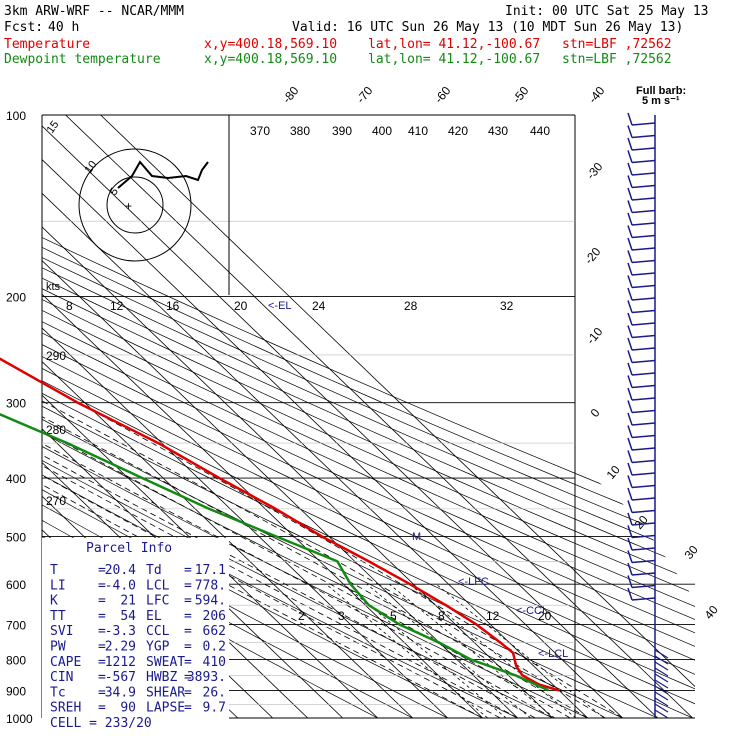 This screenshot has height=740, width=740. Describe the element at coordinates (617, 59) in the screenshot. I see `legend-dew-stn: stn=LBF ,72562` at that location.